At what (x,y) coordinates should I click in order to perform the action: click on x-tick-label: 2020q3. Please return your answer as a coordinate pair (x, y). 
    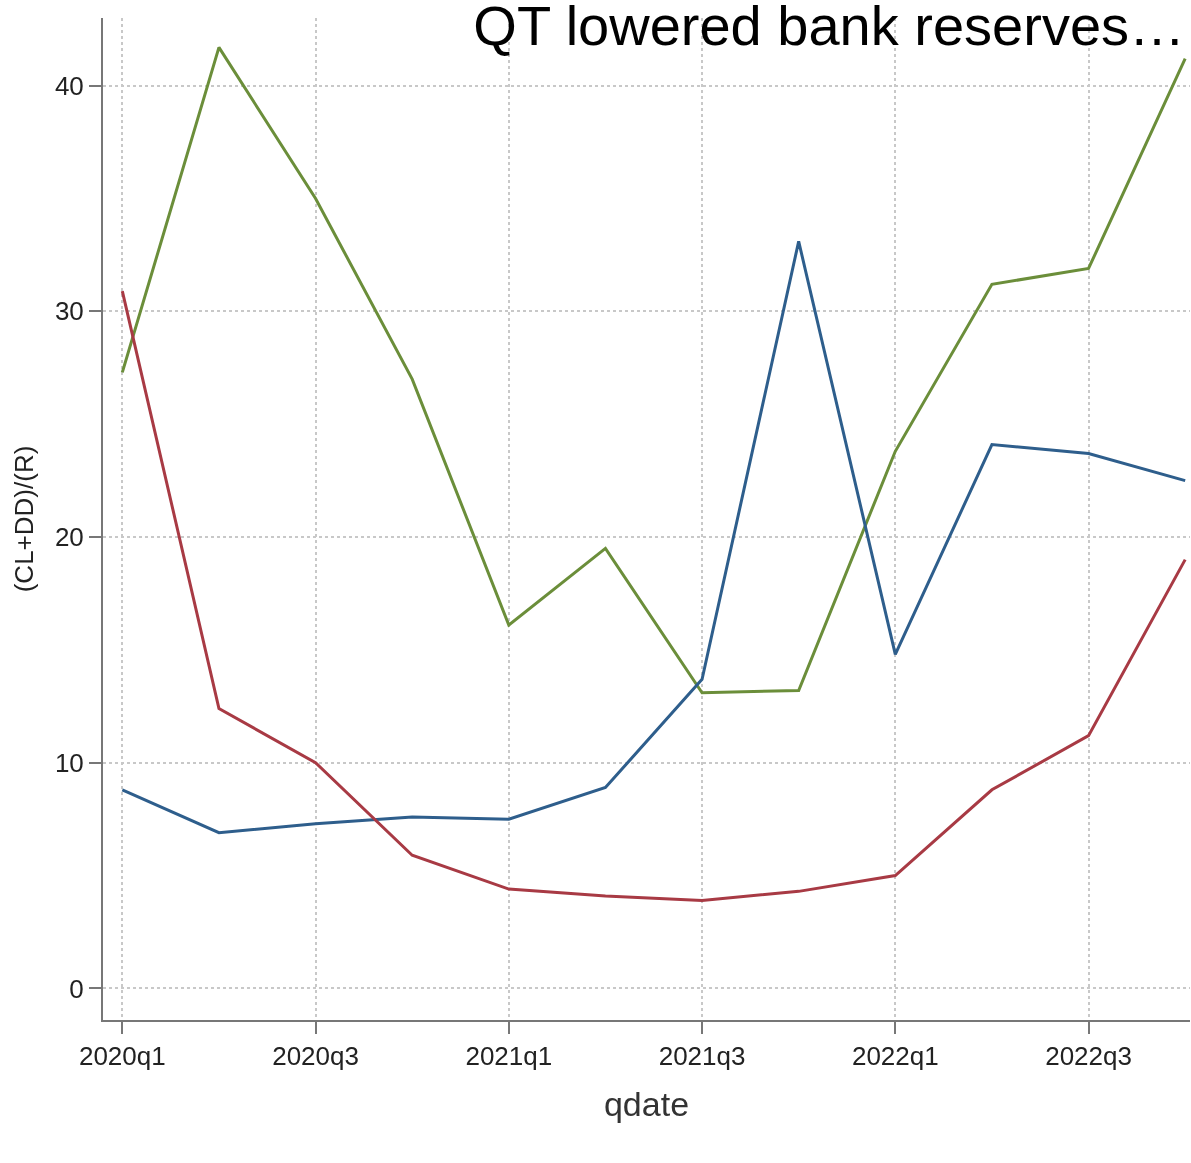
    Looking at the image, I should click on (315, 1056).